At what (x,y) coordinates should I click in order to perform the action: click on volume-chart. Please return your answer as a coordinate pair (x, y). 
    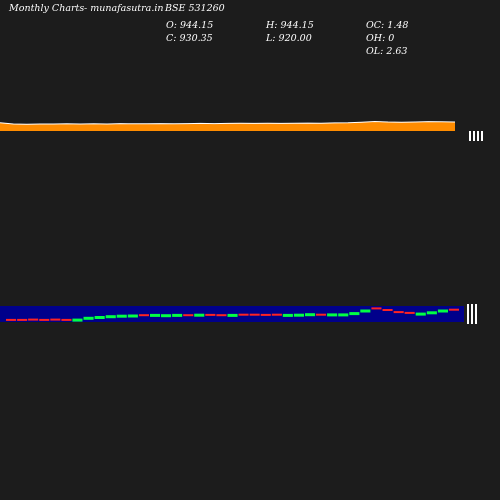
    Looking at the image, I should click on (232, 314).